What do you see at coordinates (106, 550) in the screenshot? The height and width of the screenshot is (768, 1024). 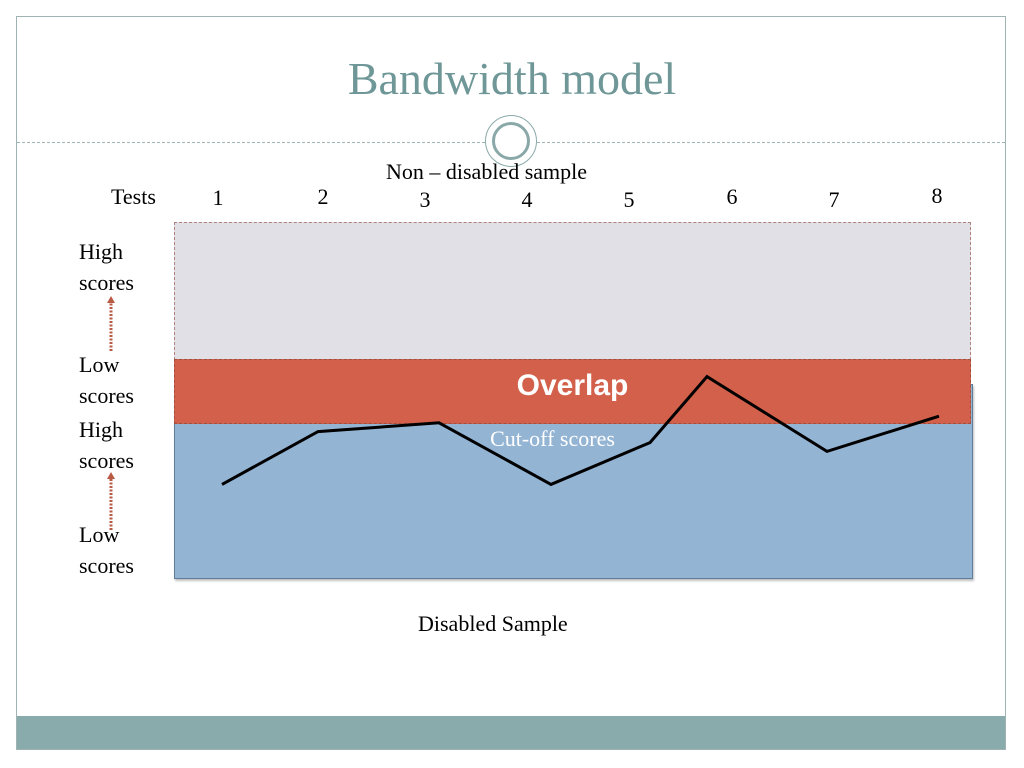 I see `lower-low-scores-label: Low scores` at bounding box center [106, 550].